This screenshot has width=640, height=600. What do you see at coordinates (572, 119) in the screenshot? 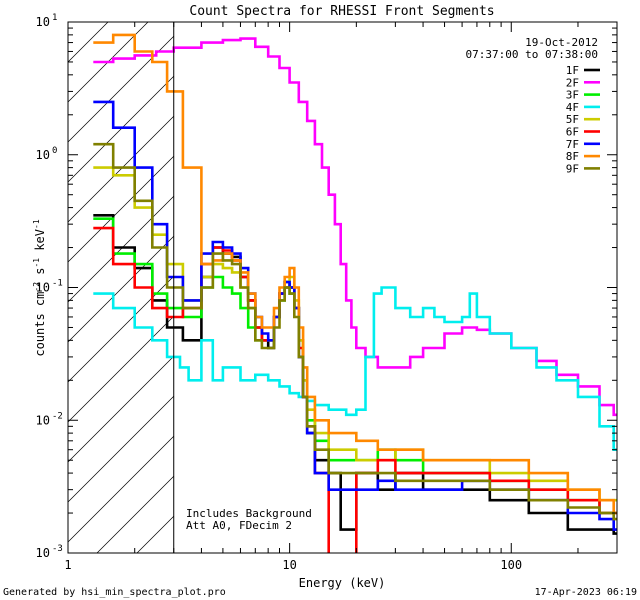
I see `legend-label-5F: 5F` at bounding box center [572, 119].